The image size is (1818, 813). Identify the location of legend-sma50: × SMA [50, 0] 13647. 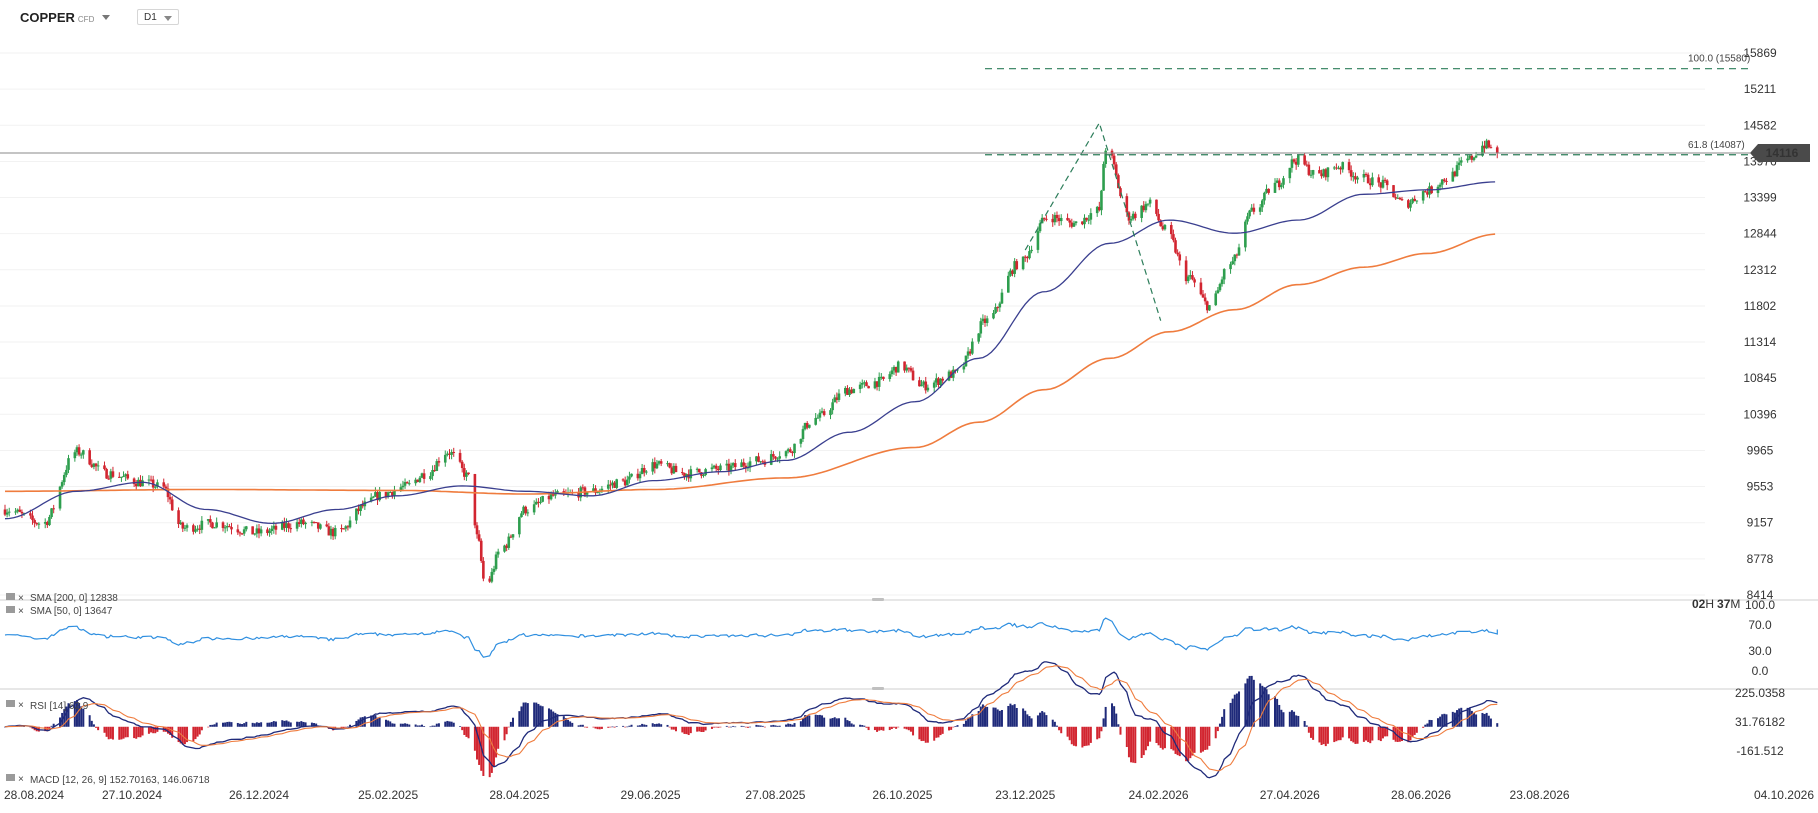
(59, 611).